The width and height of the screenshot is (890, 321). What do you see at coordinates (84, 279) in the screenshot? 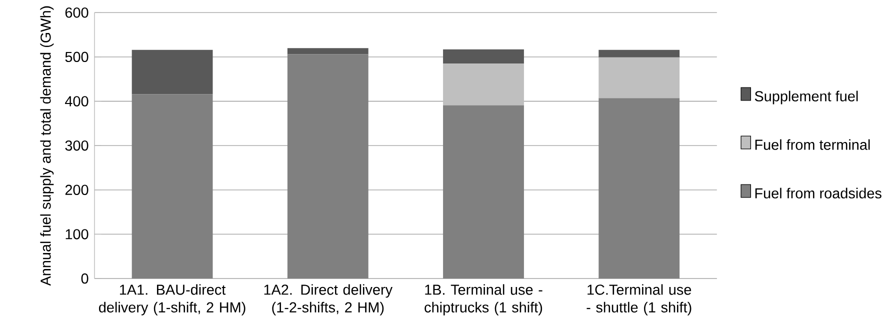
I see `y-tick-label: 0` at bounding box center [84, 279].